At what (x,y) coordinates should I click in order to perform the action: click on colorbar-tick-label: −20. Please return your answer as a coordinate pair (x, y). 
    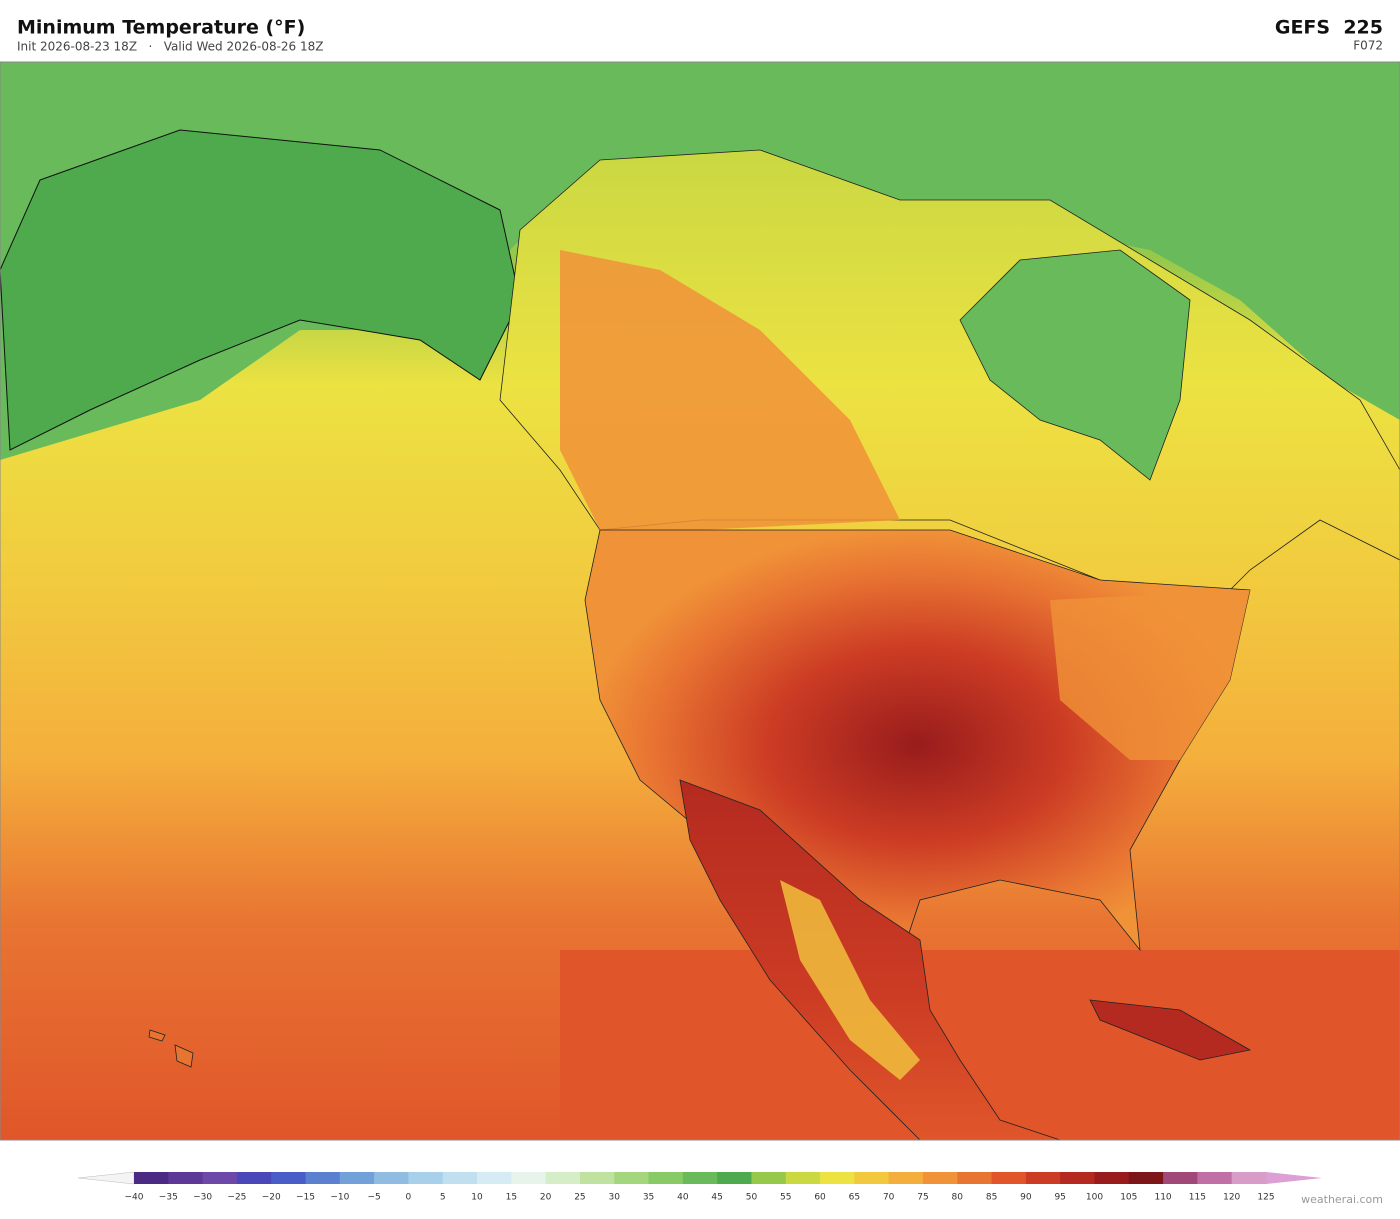
    Looking at the image, I should click on (271, 1198).